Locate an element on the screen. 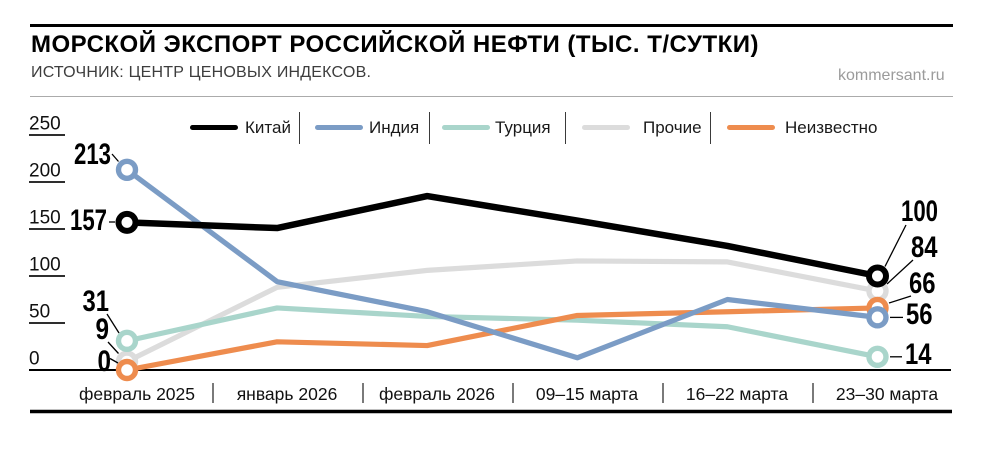 Image resolution: width=1000 pixels, height=452 pixels. y-tick-label: 250 is located at coordinates (45, 124).